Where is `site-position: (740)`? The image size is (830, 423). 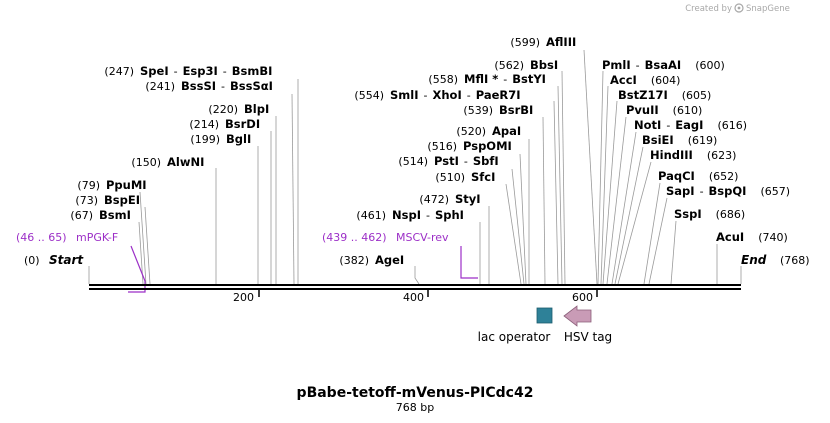
site-position: (740) is located at coordinates (773, 237).